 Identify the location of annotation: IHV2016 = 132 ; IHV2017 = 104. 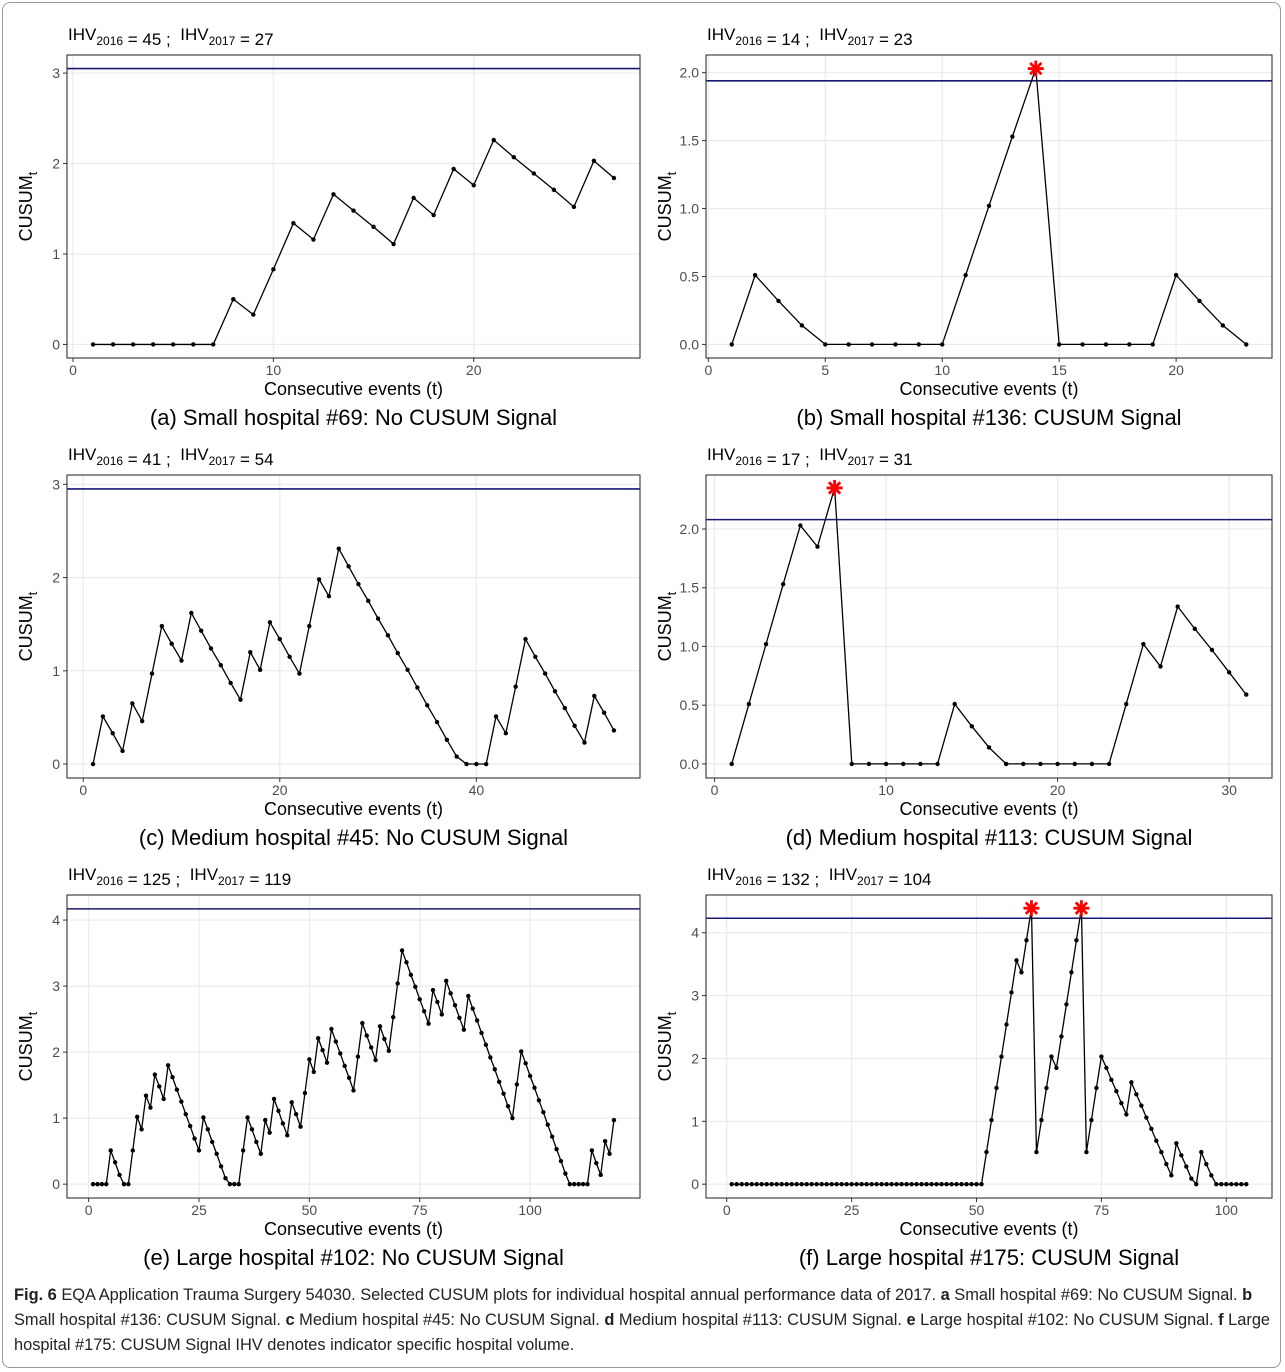
(819, 877).